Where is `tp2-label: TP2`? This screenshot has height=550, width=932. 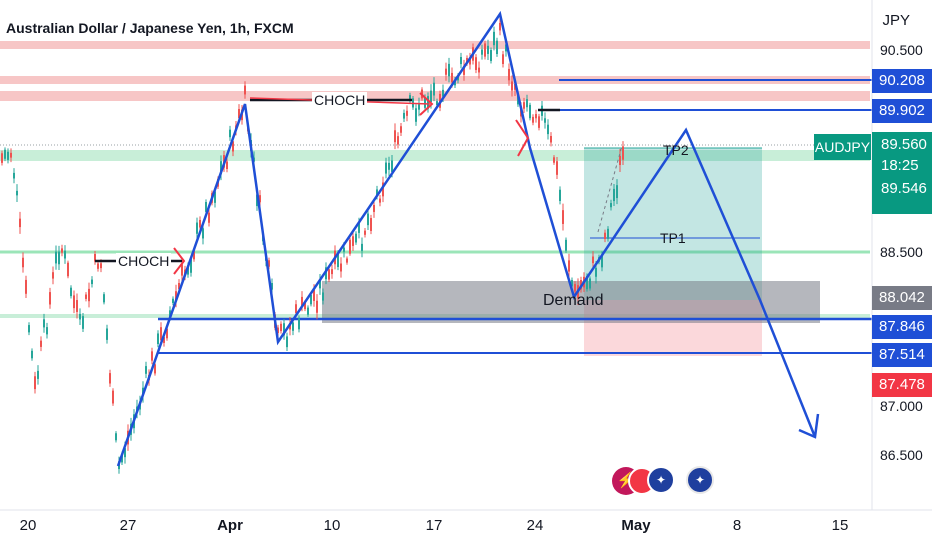 tp2-label: TP2 is located at coordinates (676, 150).